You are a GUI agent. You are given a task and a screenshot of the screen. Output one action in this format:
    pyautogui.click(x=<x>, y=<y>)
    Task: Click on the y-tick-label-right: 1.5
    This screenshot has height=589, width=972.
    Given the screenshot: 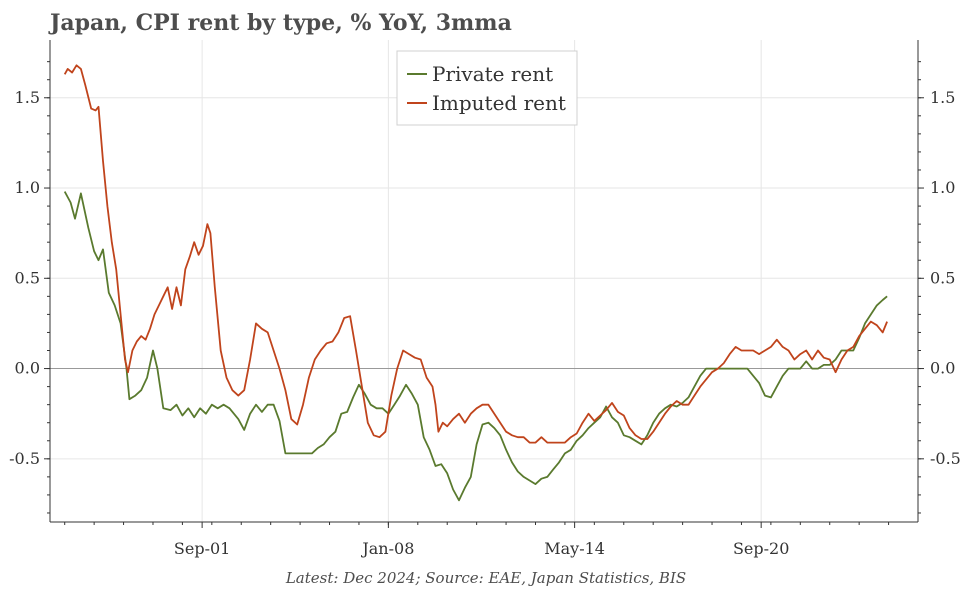 What is the action you would take?
    pyautogui.click(x=942, y=97)
    